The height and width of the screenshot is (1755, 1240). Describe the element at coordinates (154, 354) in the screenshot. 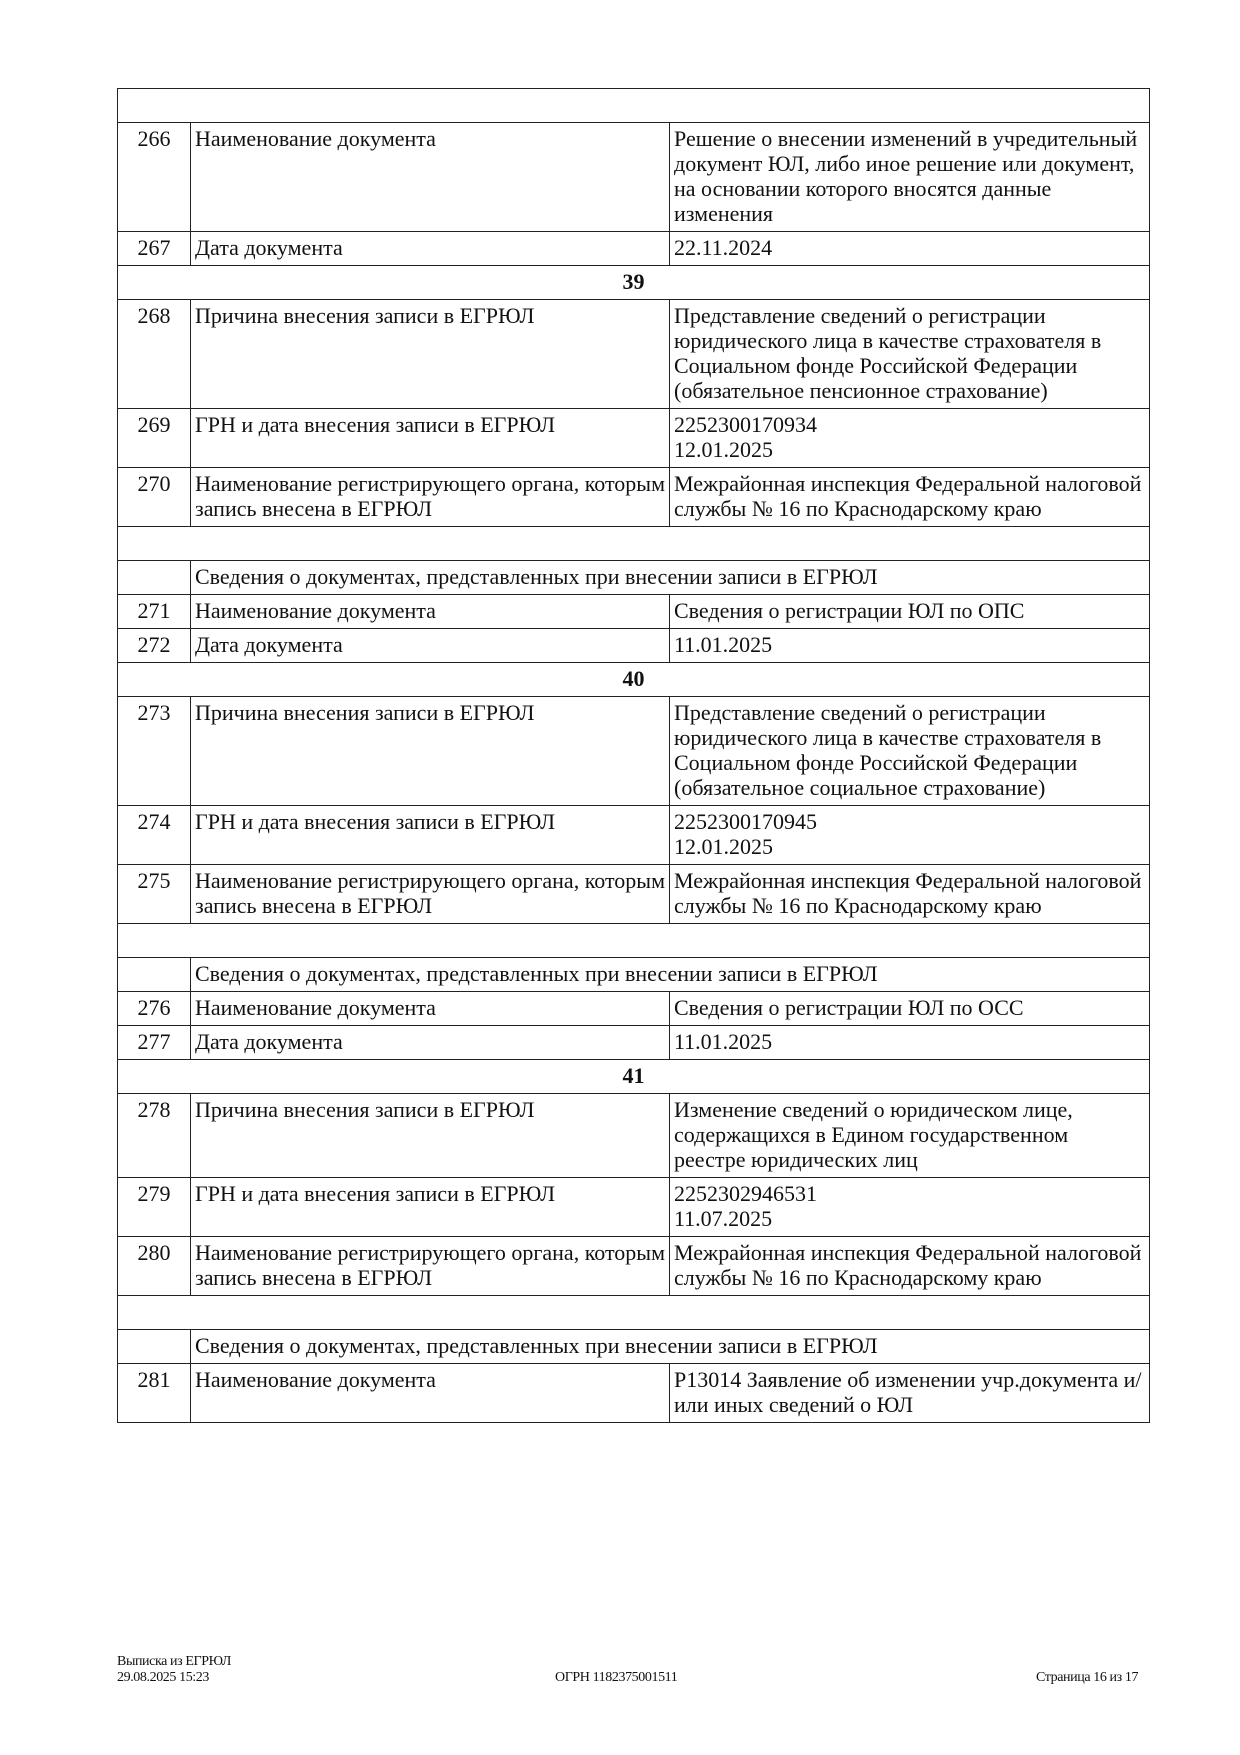

I see `row-number: 268` at that location.